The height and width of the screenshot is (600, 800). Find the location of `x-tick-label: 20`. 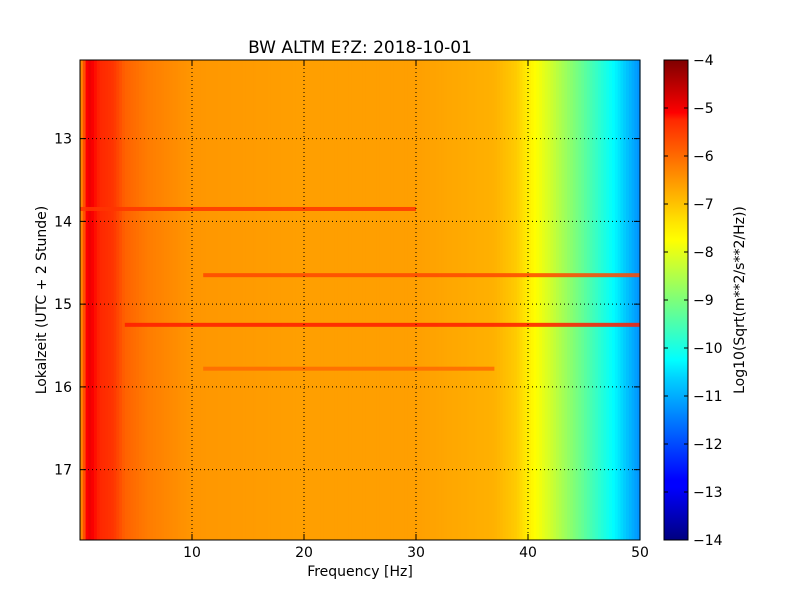

x-tick-label: 20 is located at coordinates (304, 553).